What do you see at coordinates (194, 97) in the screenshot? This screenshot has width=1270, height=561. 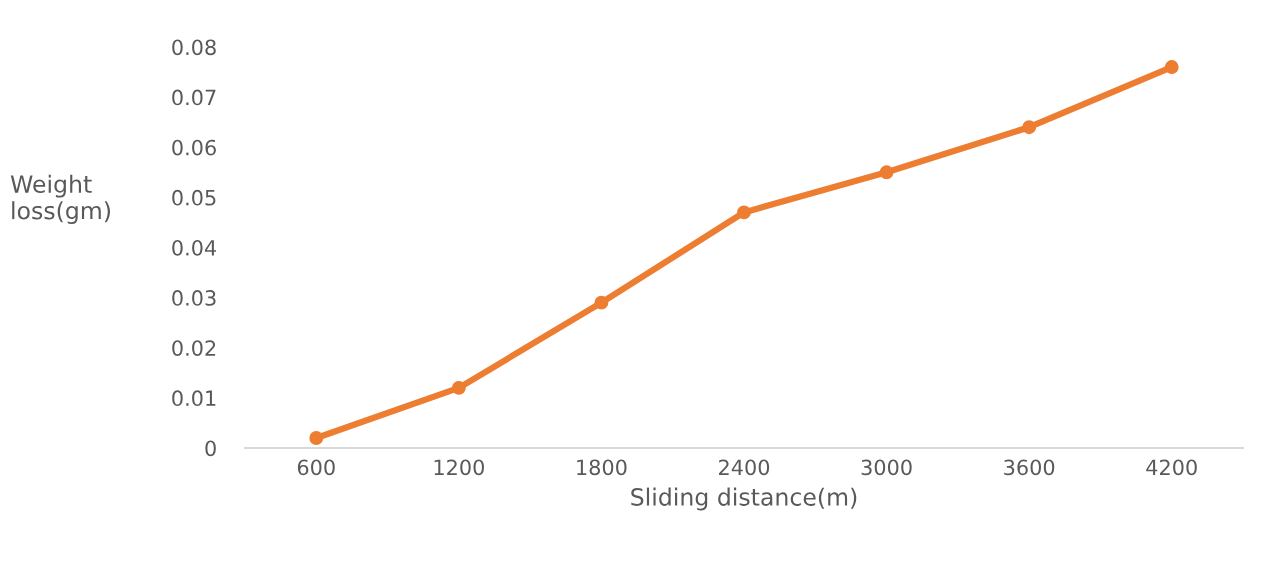 I see `y-tick-label: 0.07` at bounding box center [194, 97].